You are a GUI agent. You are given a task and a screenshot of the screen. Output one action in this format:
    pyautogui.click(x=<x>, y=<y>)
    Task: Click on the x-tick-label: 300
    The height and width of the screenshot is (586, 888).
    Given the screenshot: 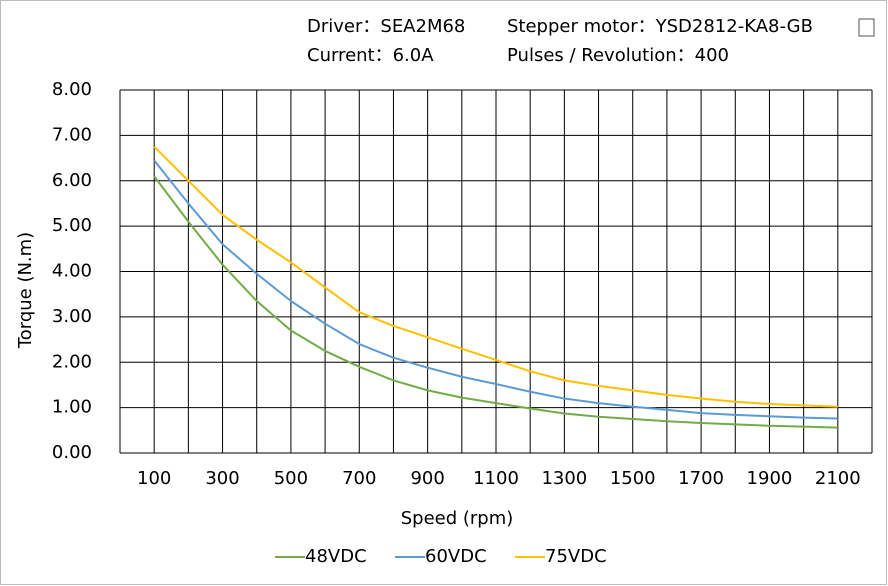 What is the action you would take?
    pyautogui.click(x=222, y=478)
    